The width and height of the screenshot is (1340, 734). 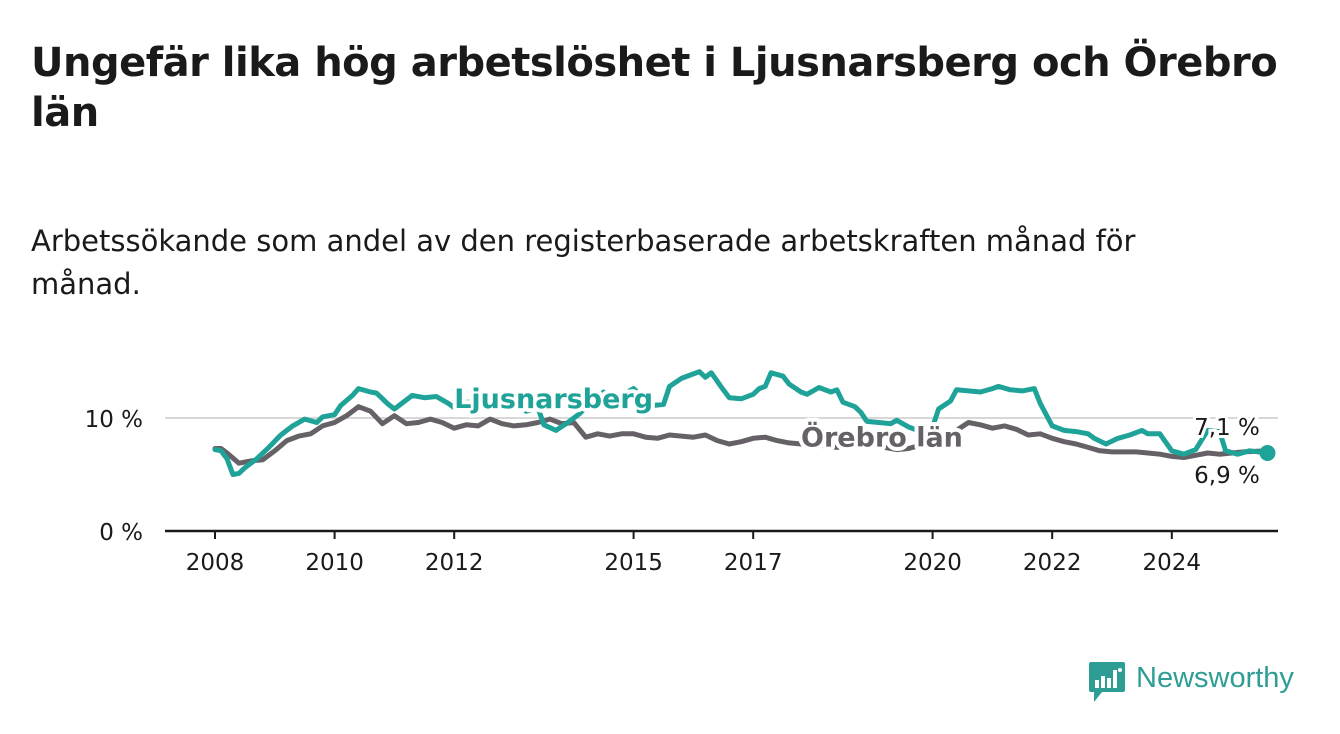 What do you see at coordinates (882, 436) in the screenshot?
I see `series-label: Örebro län` at bounding box center [882, 436].